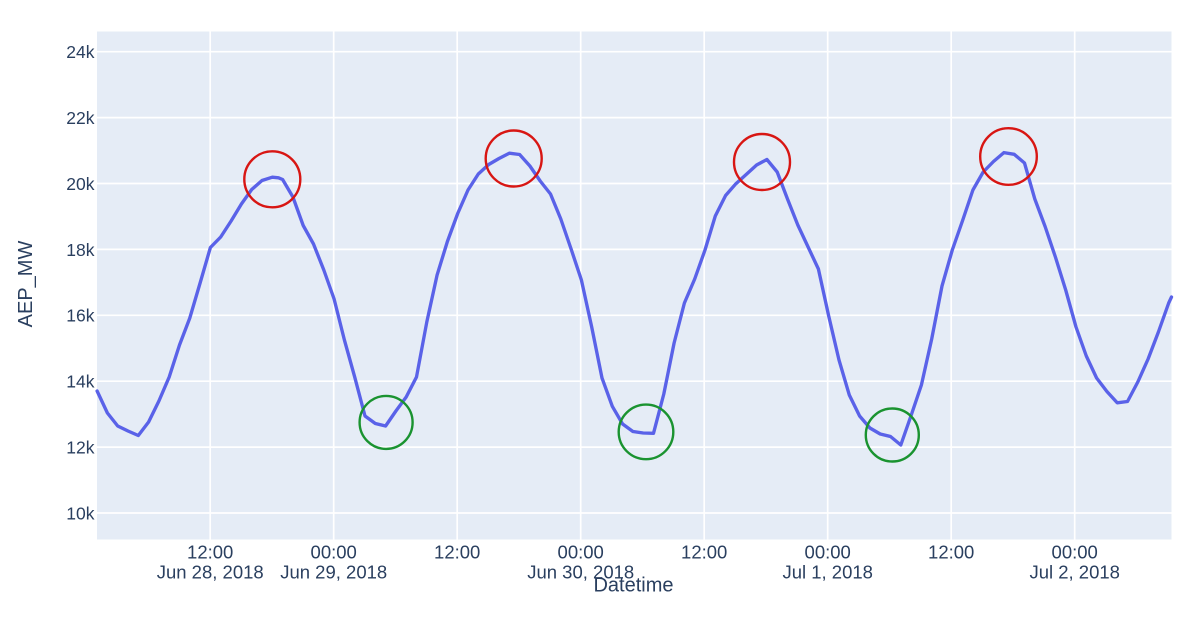 This screenshot has width=1200, height=625. What do you see at coordinates (80, 118) in the screenshot?
I see `svg-text: 22k` at bounding box center [80, 118].